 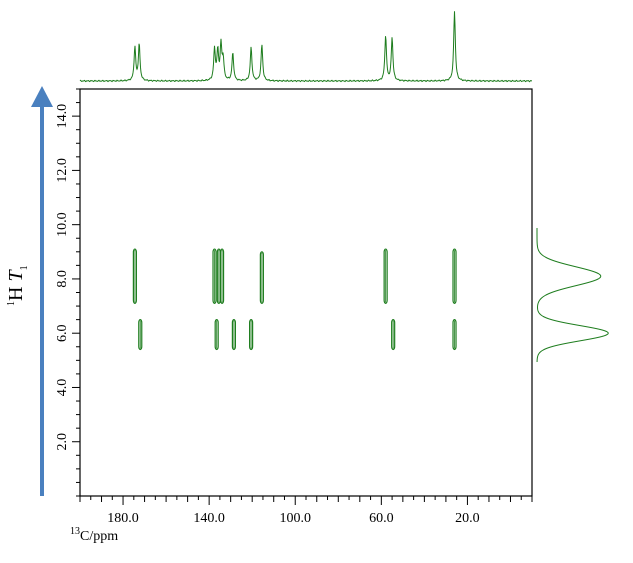 What do you see at coordinates (62, 333) in the screenshot?
I see `y-tick-label: 6.0` at bounding box center [62, 333].